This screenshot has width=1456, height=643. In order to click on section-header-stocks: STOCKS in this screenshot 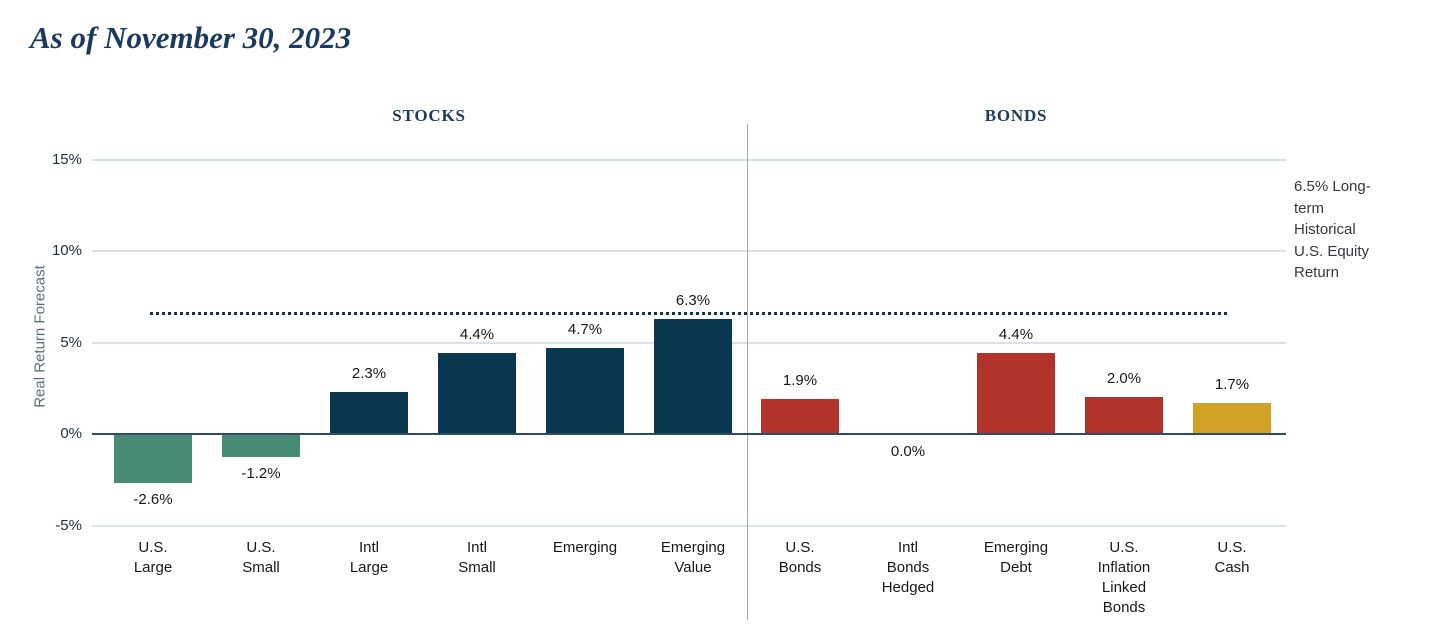, I will do `click(429, 115)`.